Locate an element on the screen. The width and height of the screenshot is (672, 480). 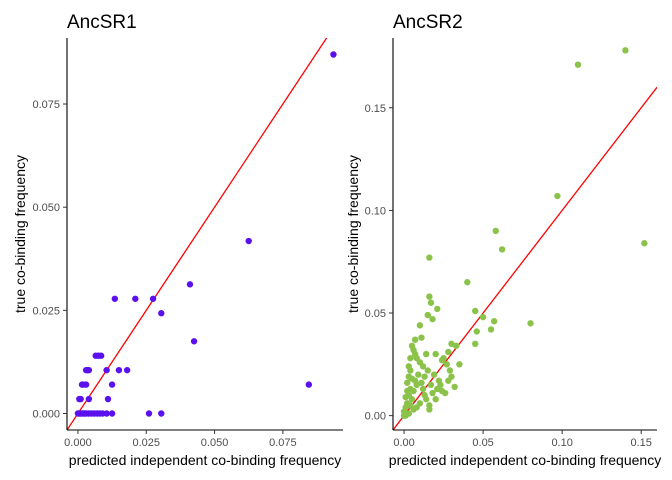
x-tick-label: 0.15 is located at coordinates (640, 443).